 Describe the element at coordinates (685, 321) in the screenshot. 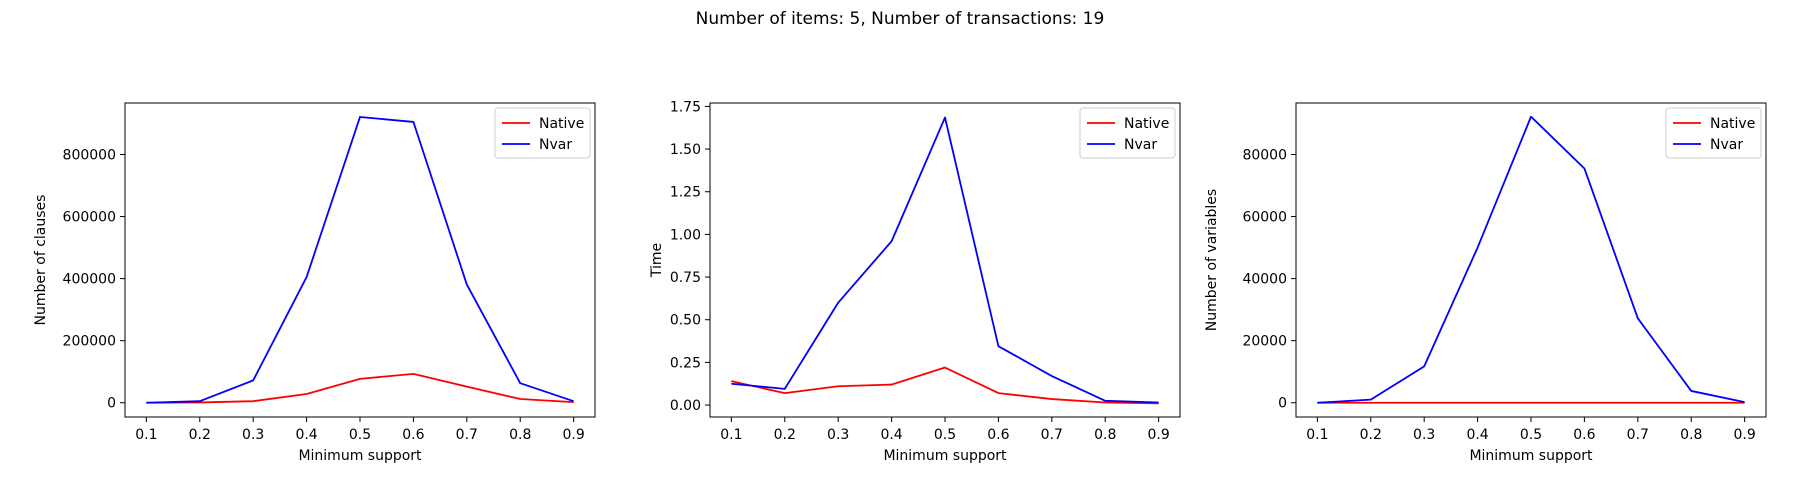

I see `y-tick-label: 0.50` at that location.